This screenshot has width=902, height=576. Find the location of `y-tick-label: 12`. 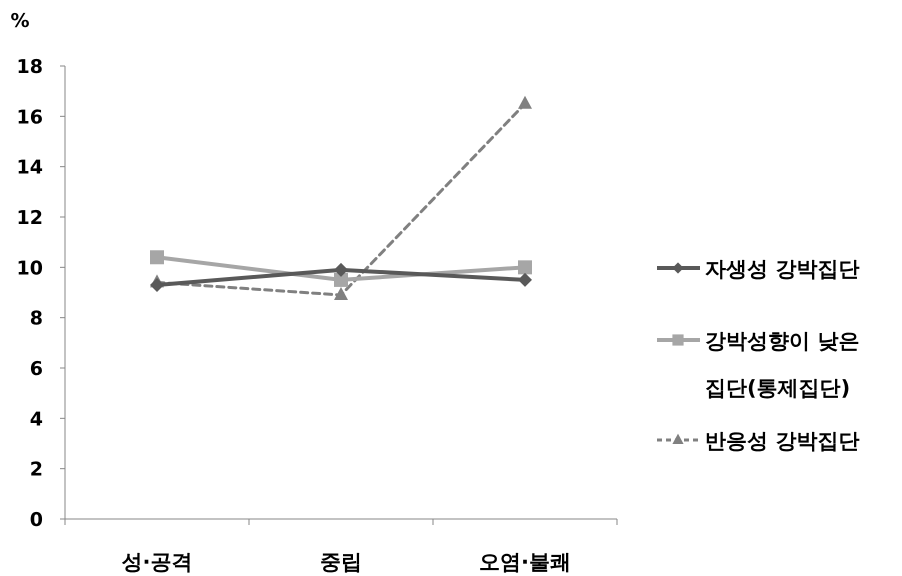

y-tick-label: 12 is located at coordinates (29, 218).